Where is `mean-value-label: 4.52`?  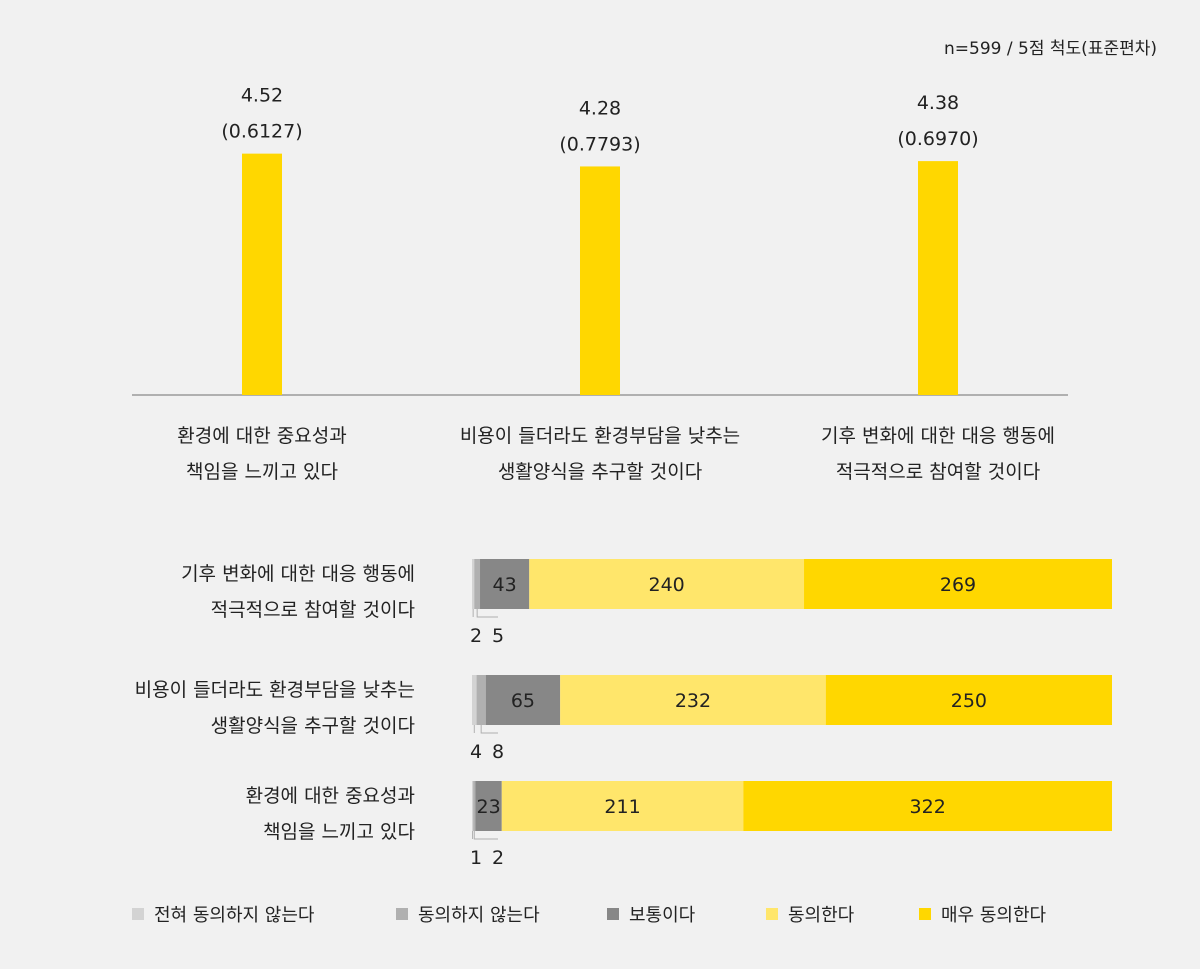 mean-value-label: 4.52 is located at coordinates (262, 96).